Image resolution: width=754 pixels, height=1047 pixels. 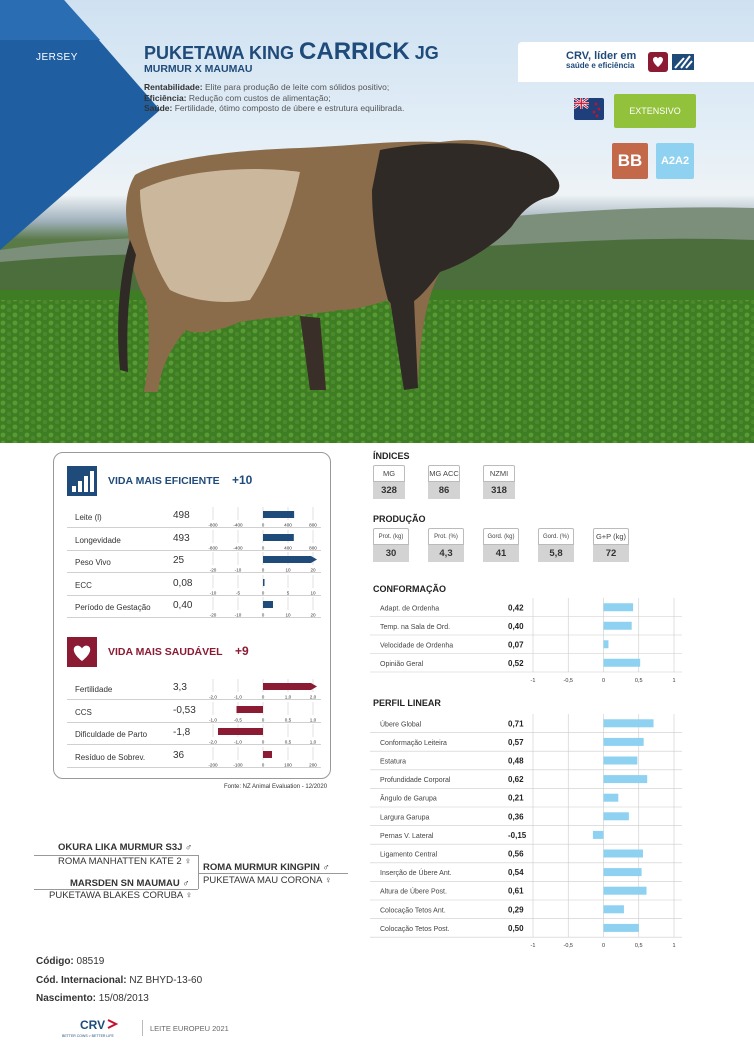 What do you see at coordinates (288, 525) in the screenshot?
I see `tick-label: 400` at bounding box center [288, 525].